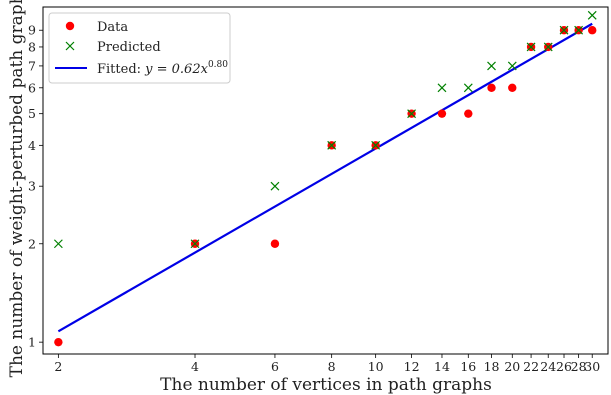 The height and width of the screenshot is (395, 611). Describe the element at coordinates (195, 366) in the screenshot. I see `x-tick-label: 4` at that location.